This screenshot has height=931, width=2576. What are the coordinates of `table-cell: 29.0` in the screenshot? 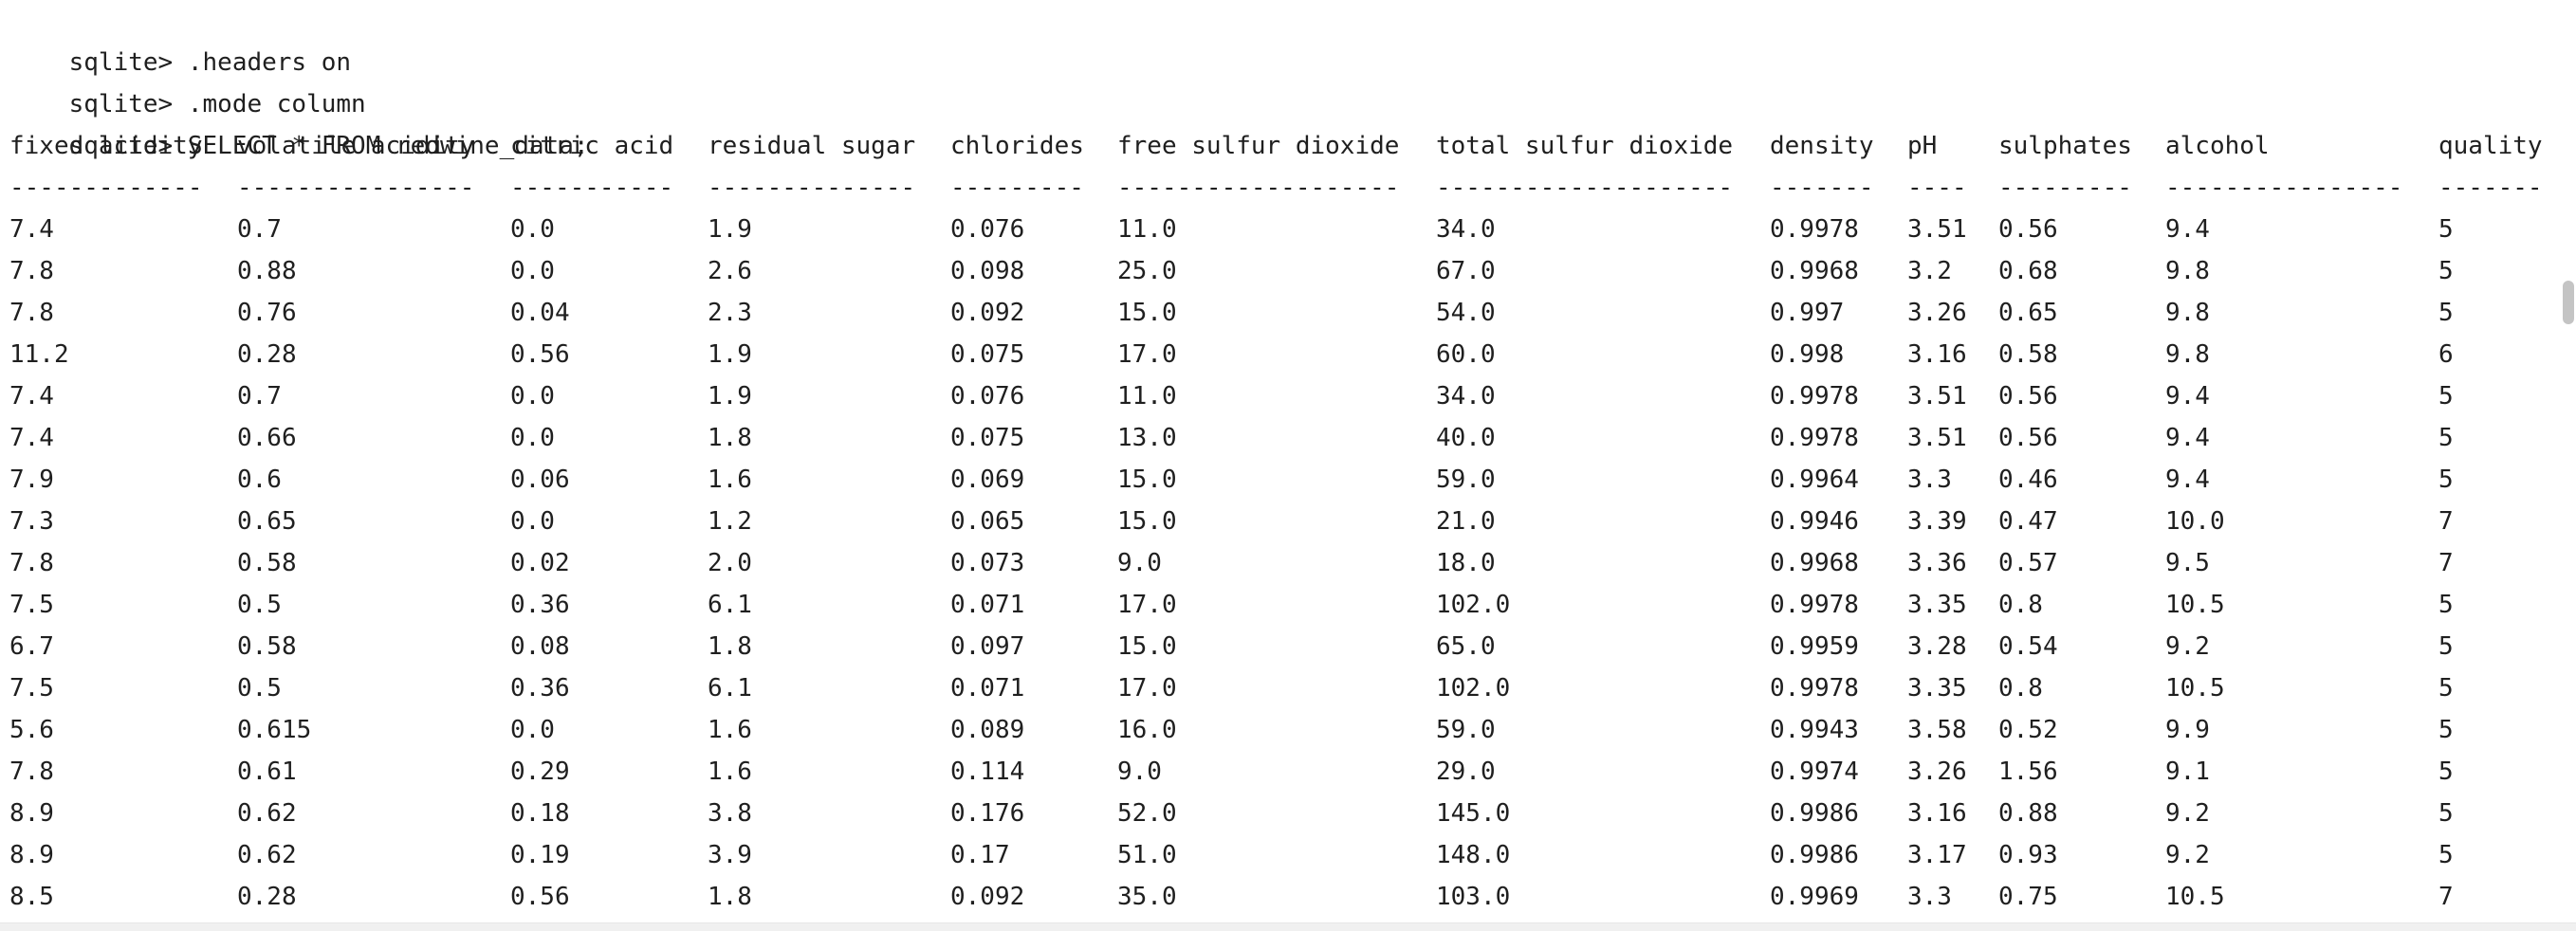 It's located at (1466, 772).